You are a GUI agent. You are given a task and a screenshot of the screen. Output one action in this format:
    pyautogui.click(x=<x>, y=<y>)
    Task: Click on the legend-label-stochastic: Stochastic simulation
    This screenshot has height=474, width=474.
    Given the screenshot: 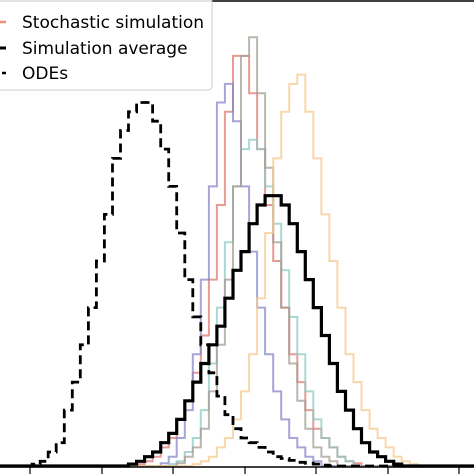 What is the action you would take?
    pyautogui.click(x=113, y=23)
    